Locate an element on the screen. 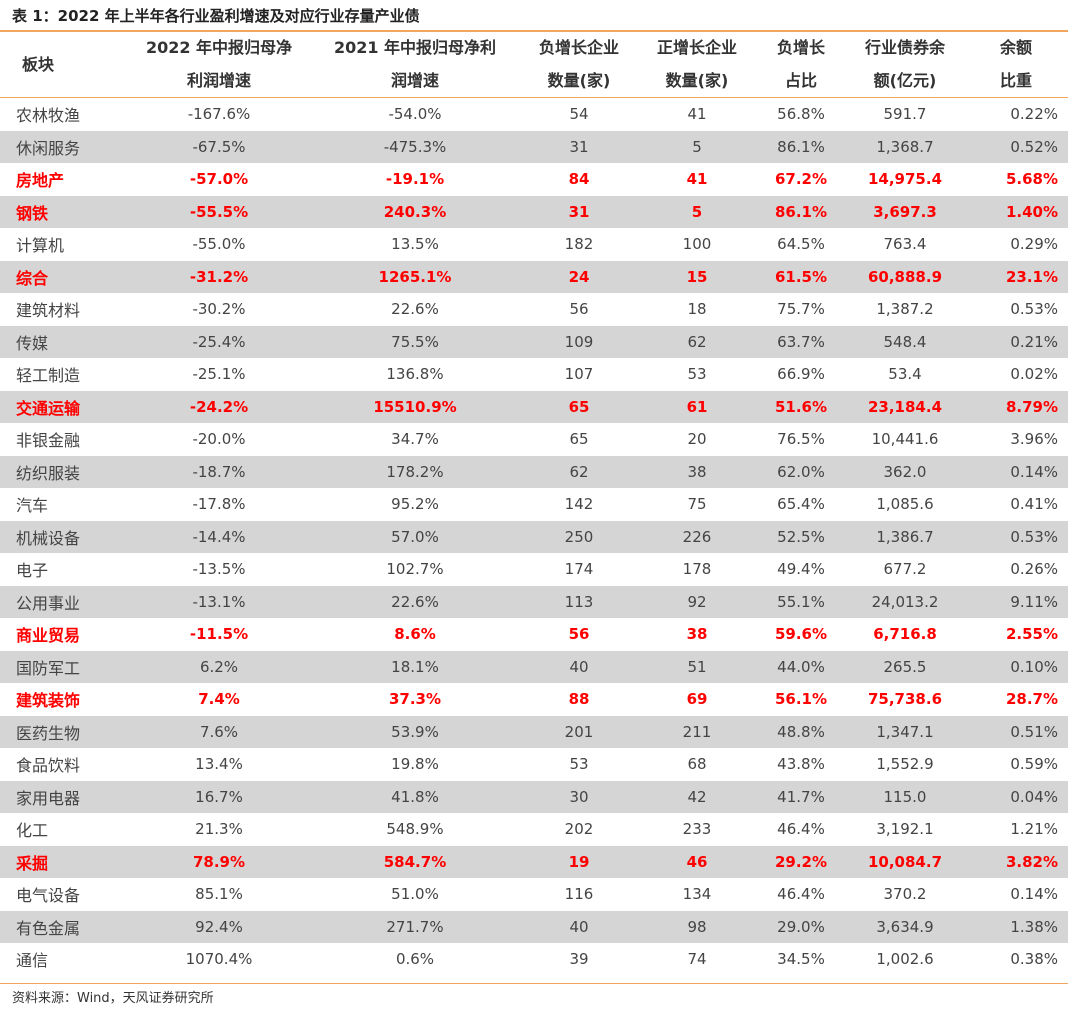  table-row: 采掘 78.9% 584.7% 19 46 29.2% 10,084.7 3.82% is located at coordinates (534, 861).